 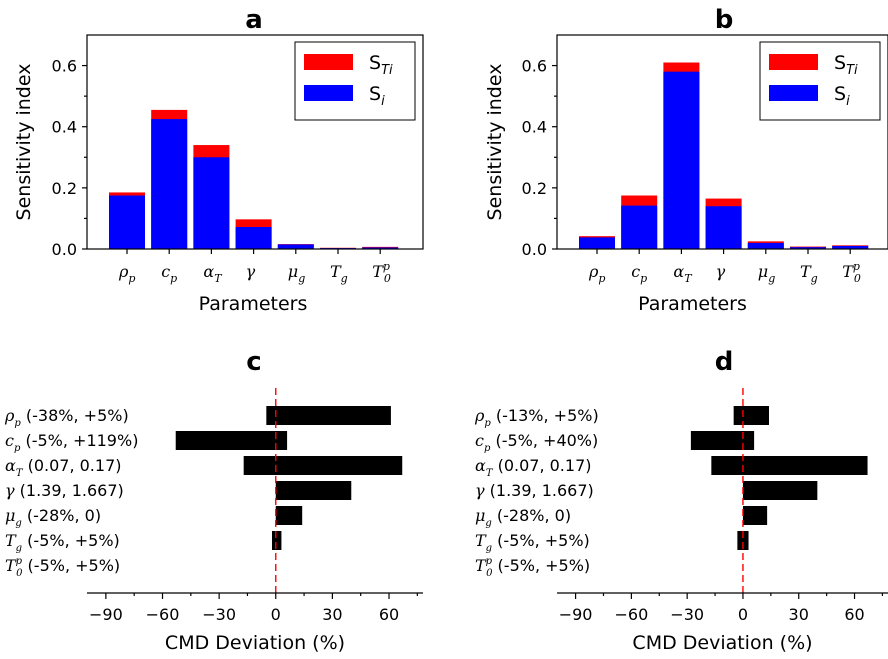 What do you see at coordinates (254, 20) in the screenshot?
I see `panel-a-title: a` at bounding box center [254, 20].